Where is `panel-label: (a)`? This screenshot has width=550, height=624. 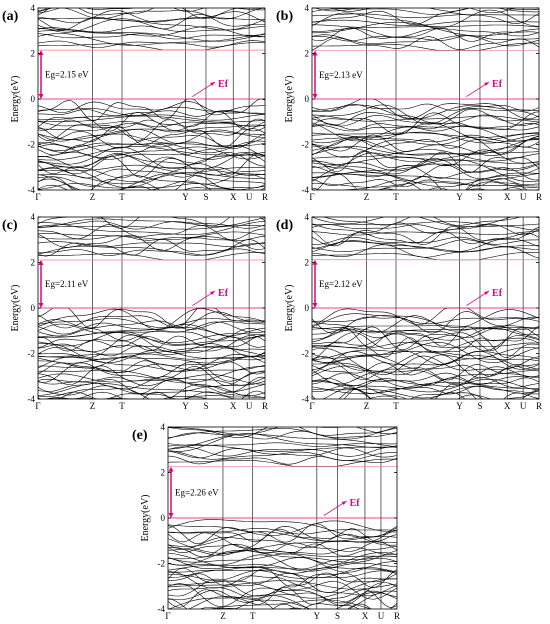
panel-label: (a) is located at coordinates (10, 16).